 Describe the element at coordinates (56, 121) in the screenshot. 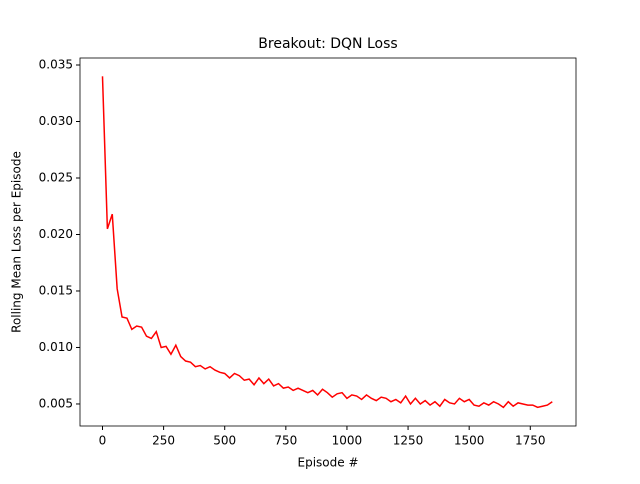

I see `y-tick-label: 0.030` at that location.